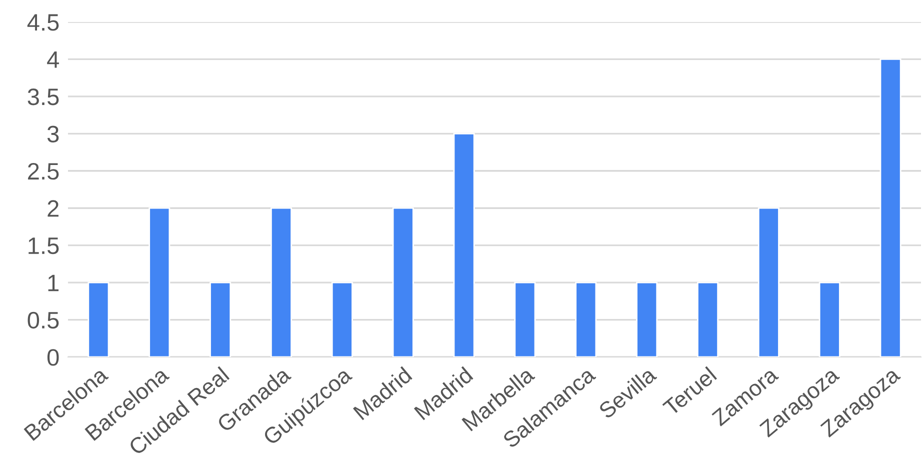  I want to click on y-tick-label: 2, so click(53, 208).